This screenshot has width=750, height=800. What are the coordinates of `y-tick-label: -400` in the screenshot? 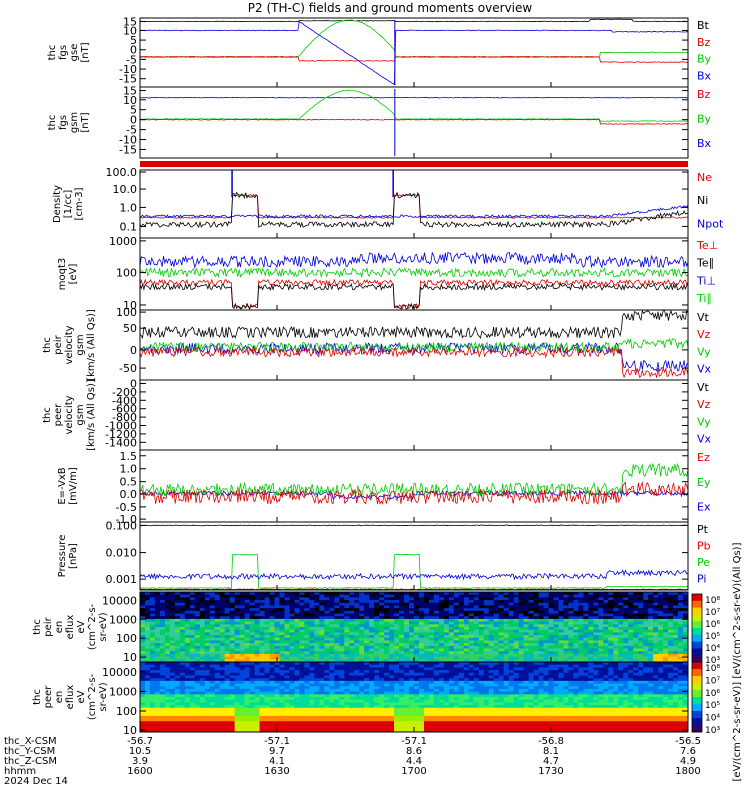 It's located at (124, 400).